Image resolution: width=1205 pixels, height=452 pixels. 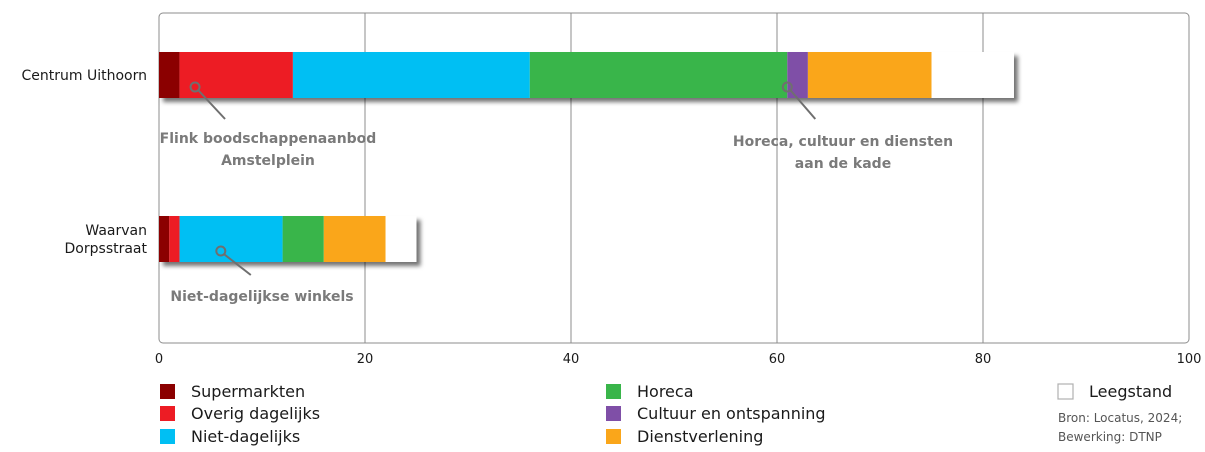 I want to click on x-tick-label: 20, so click(x=365, y=359).